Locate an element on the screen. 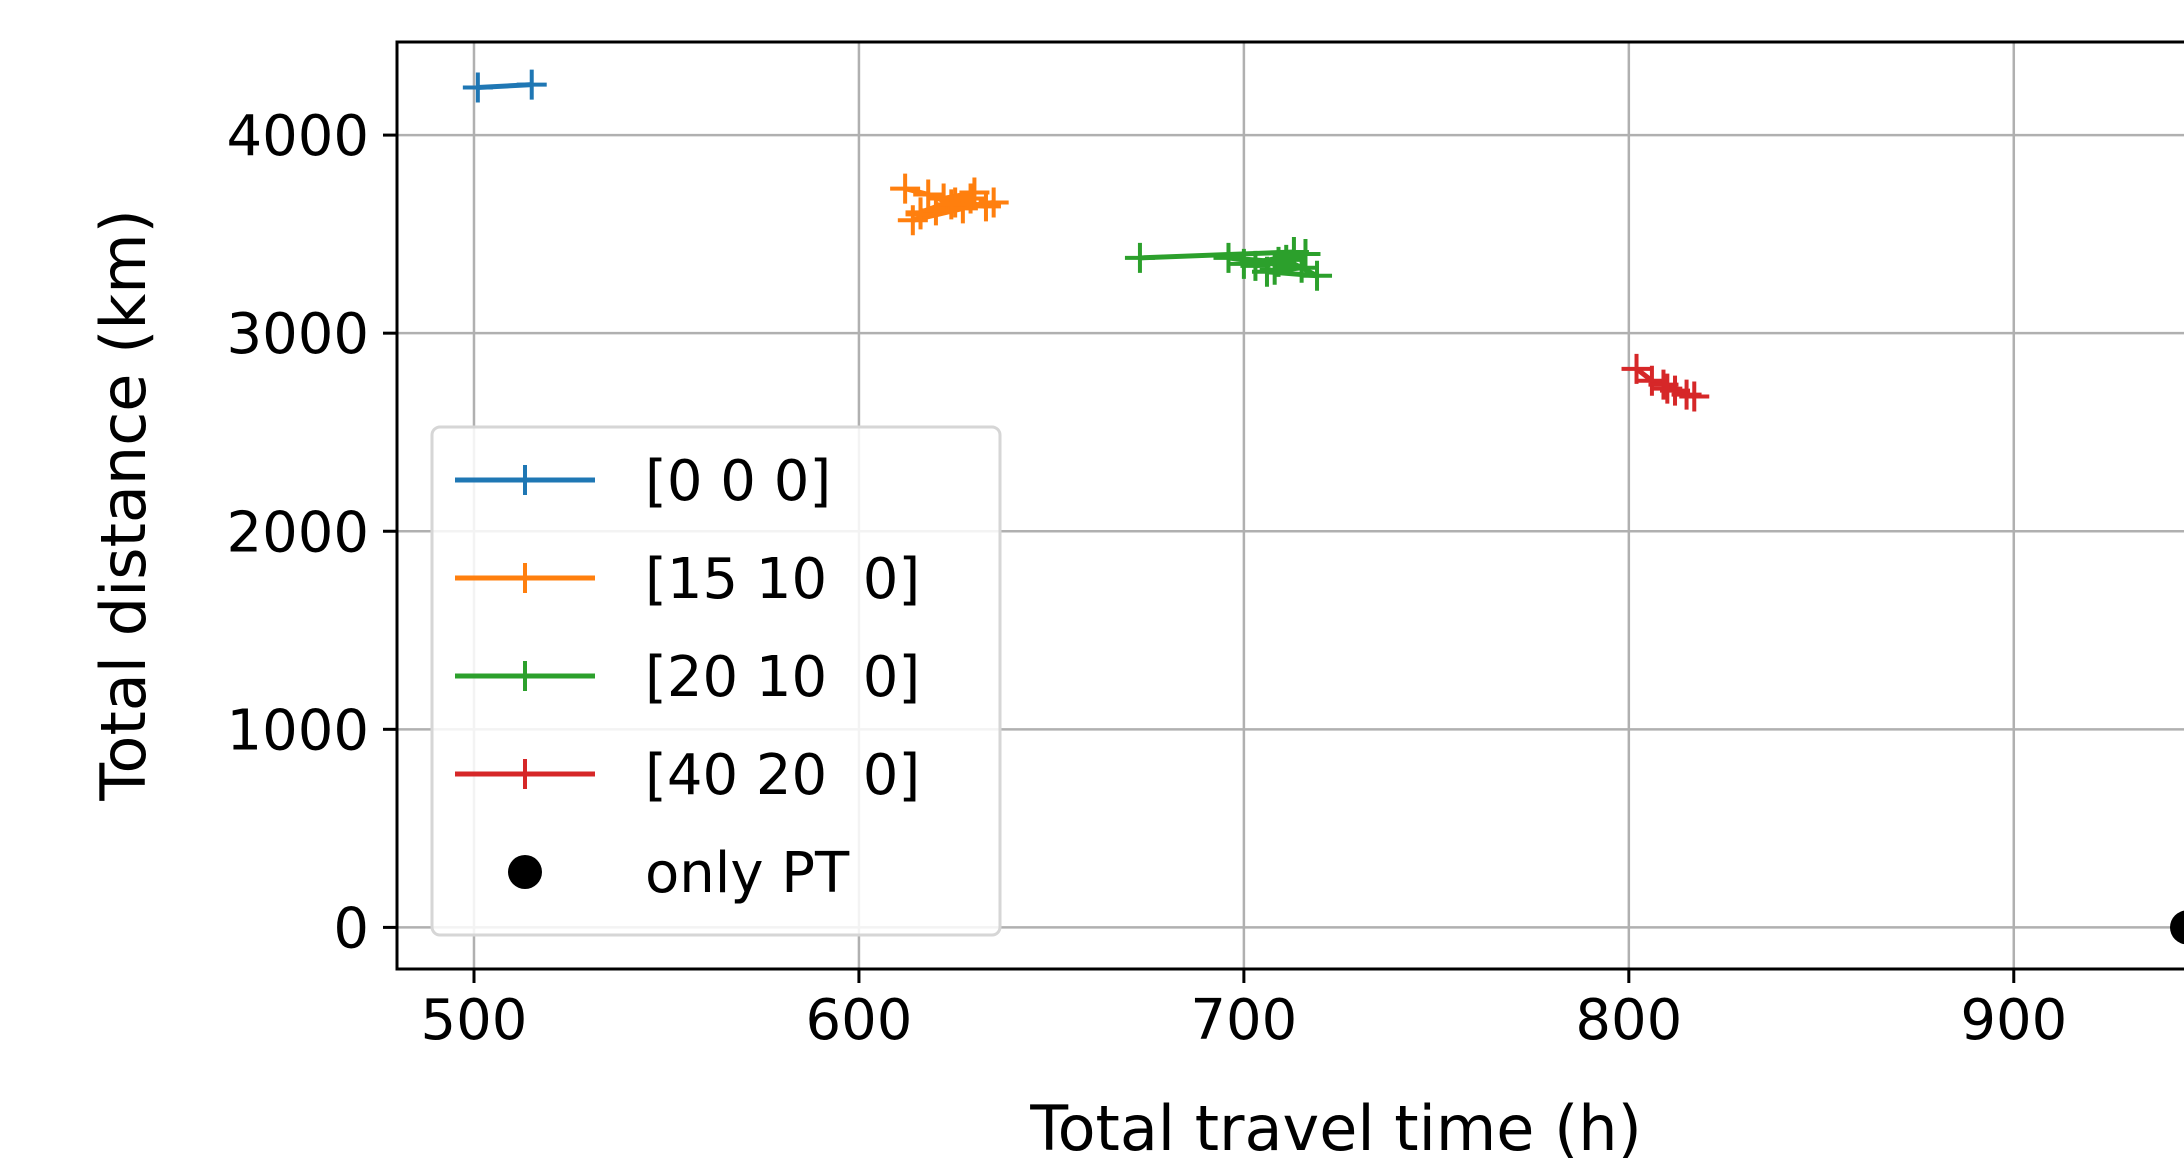 The width and height of the screenshot is (2184, 1158). x-tick-label: 600 is located at coordinates (858, 1020).